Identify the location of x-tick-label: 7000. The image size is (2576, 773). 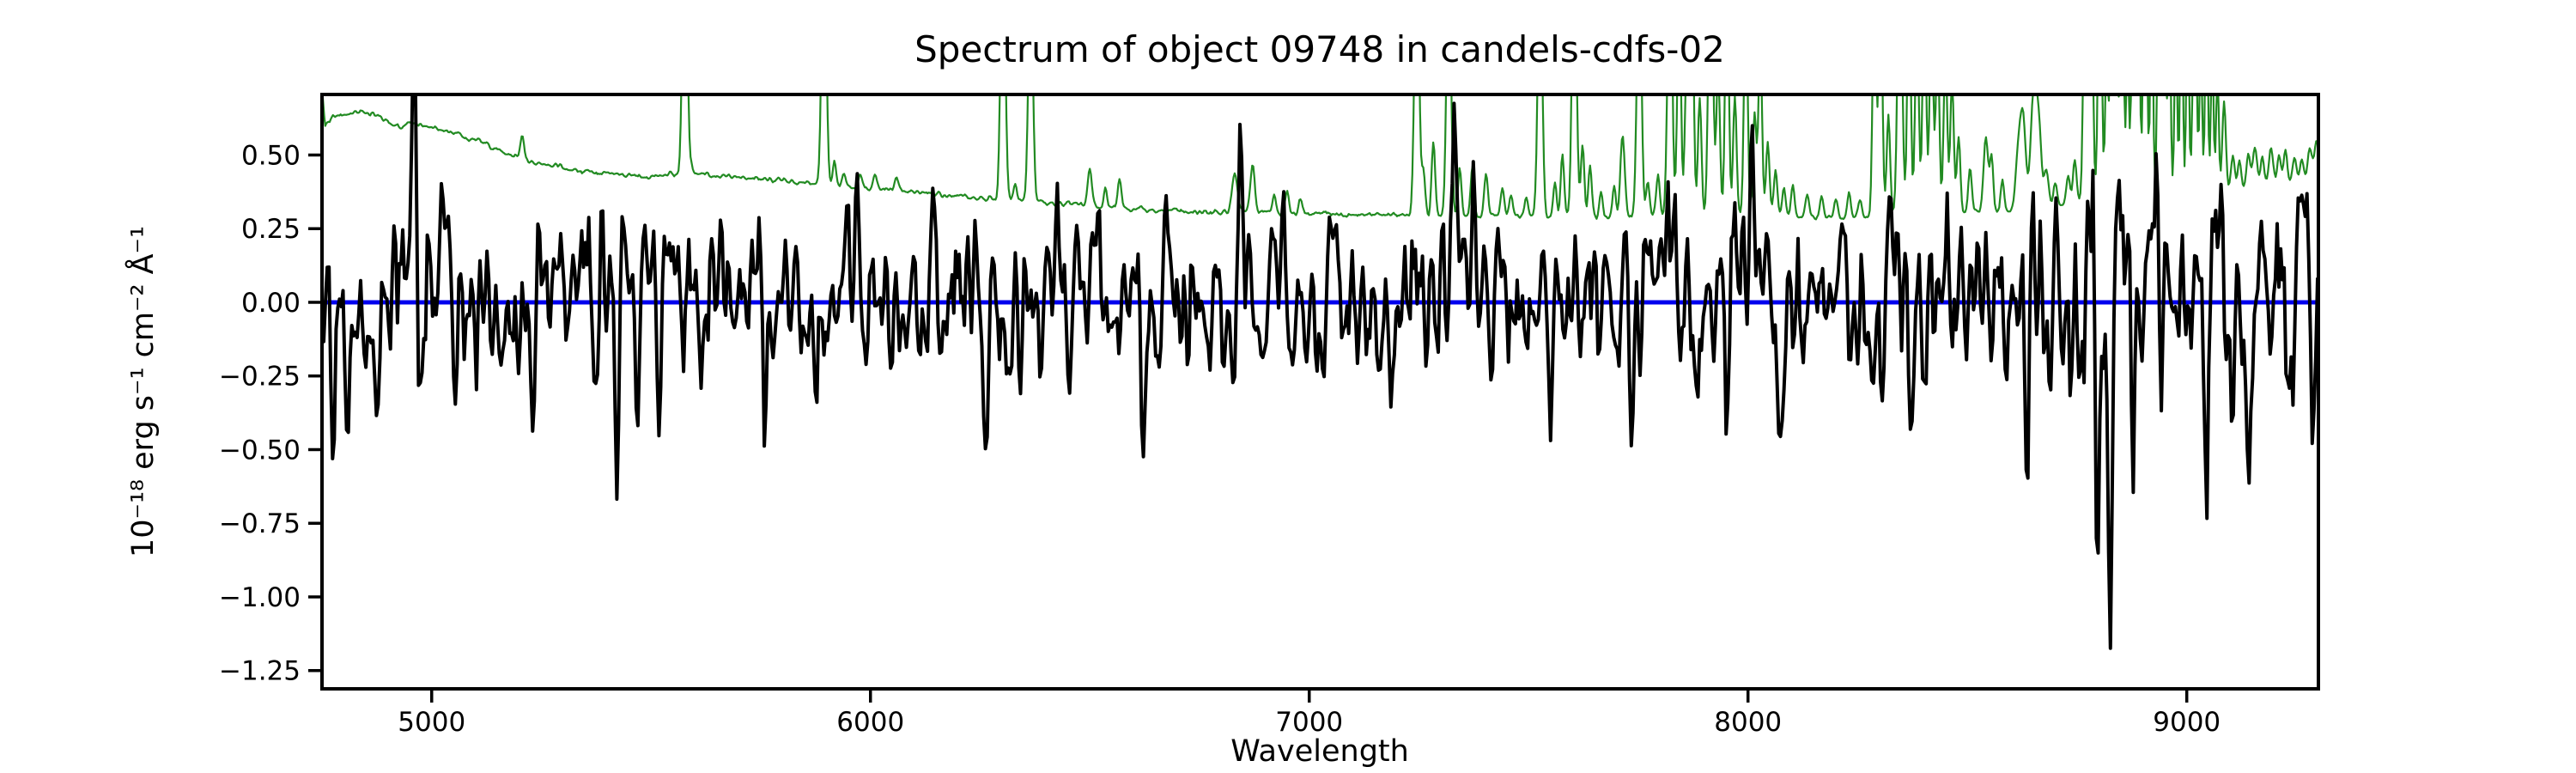
(1309, 722).